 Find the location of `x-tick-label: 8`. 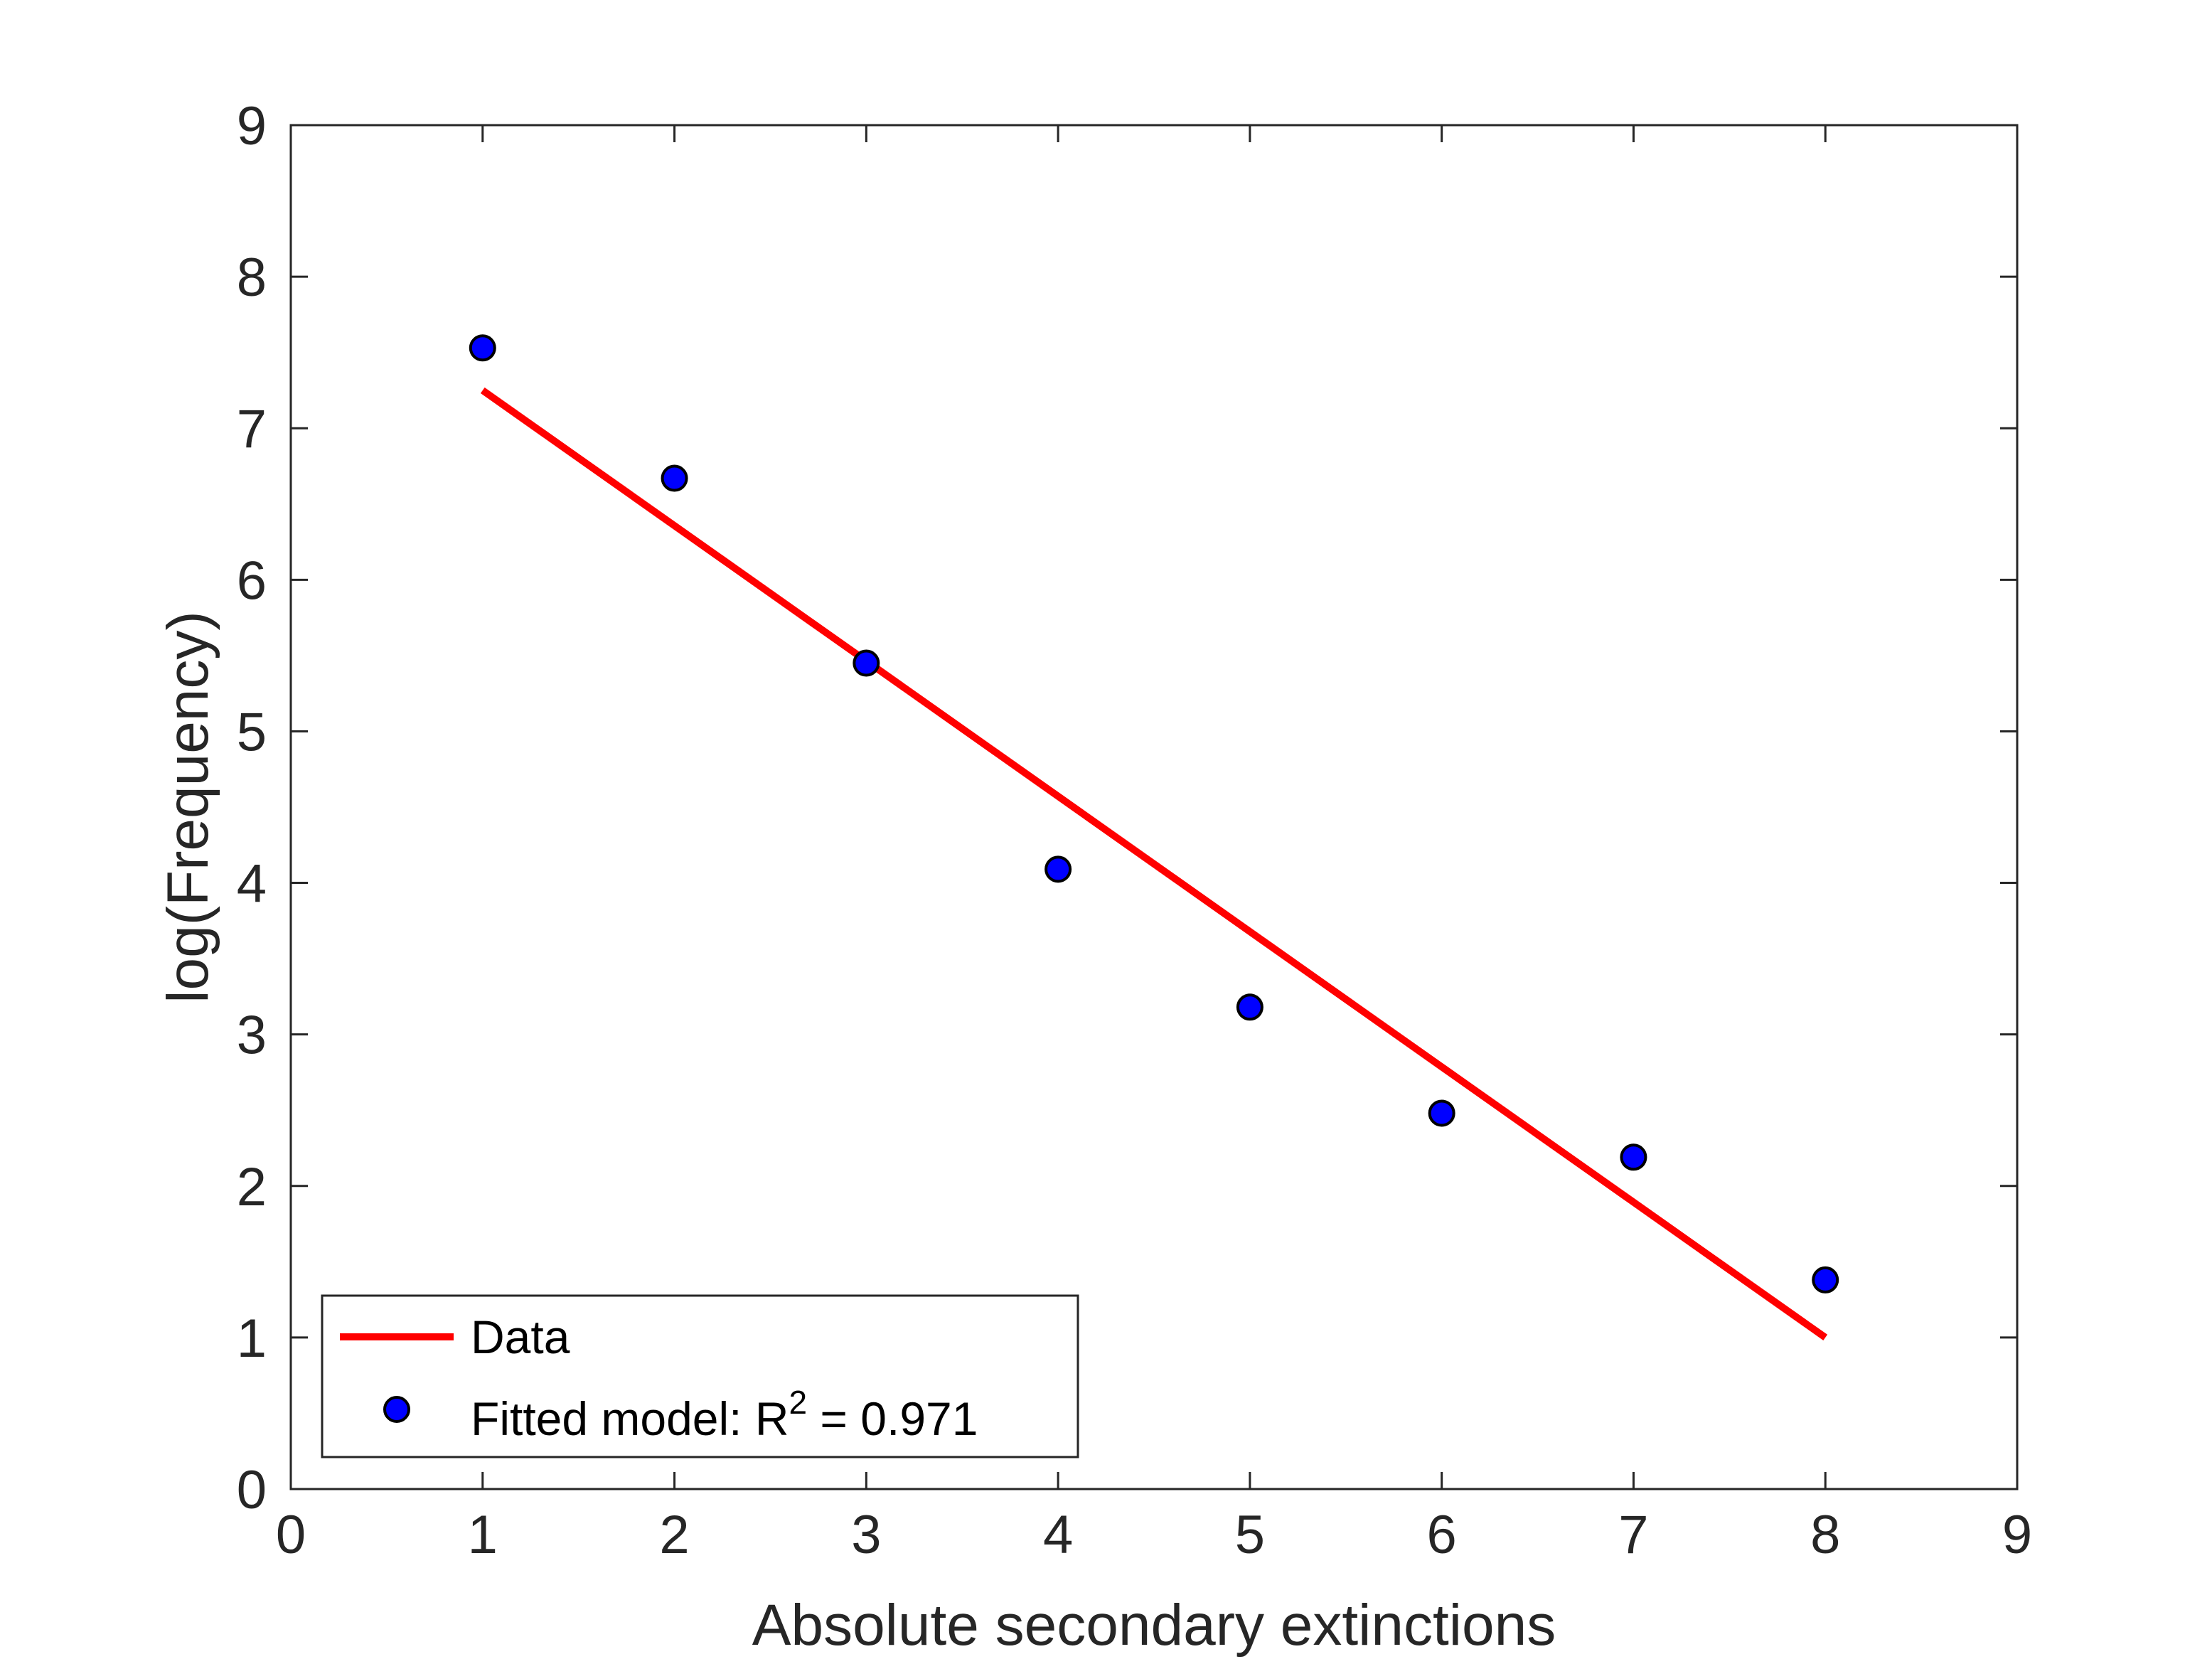

x-tick-label: 8 is located at coordinates (1825, 1535).